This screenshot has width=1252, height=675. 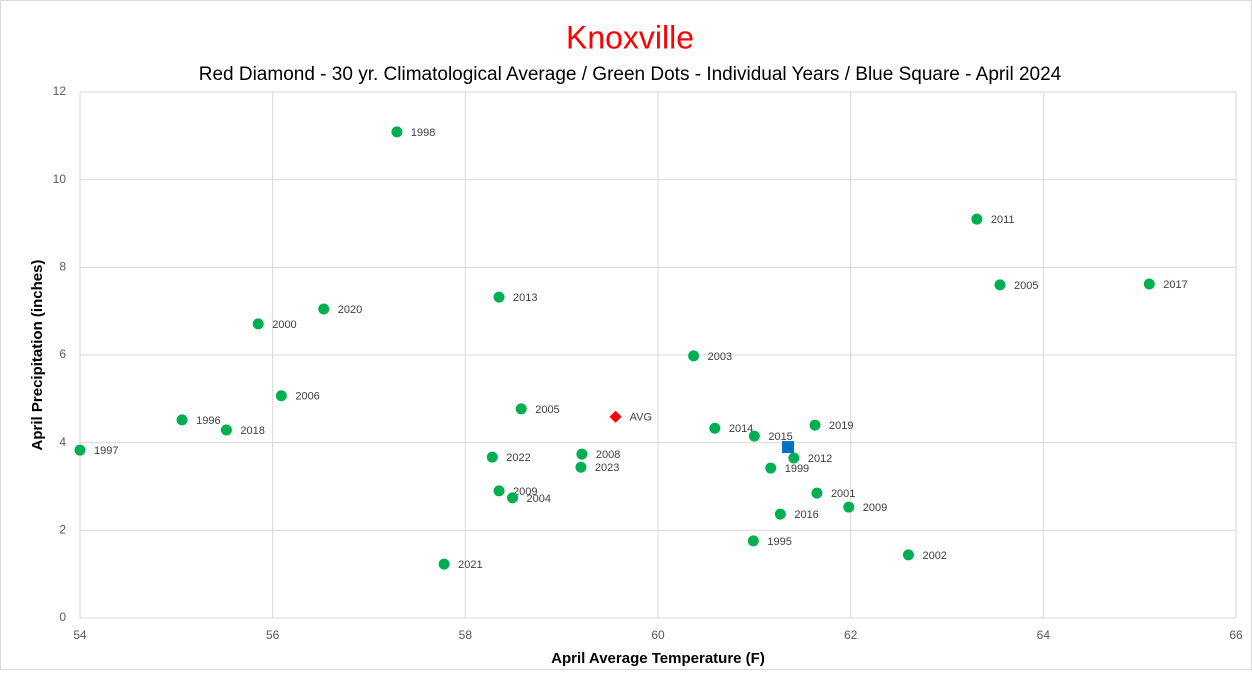 What do you see at coordinates (1236, 635) in the screenshot?
I see `x-tick-label: 66` at bounding box center [1236, 635].